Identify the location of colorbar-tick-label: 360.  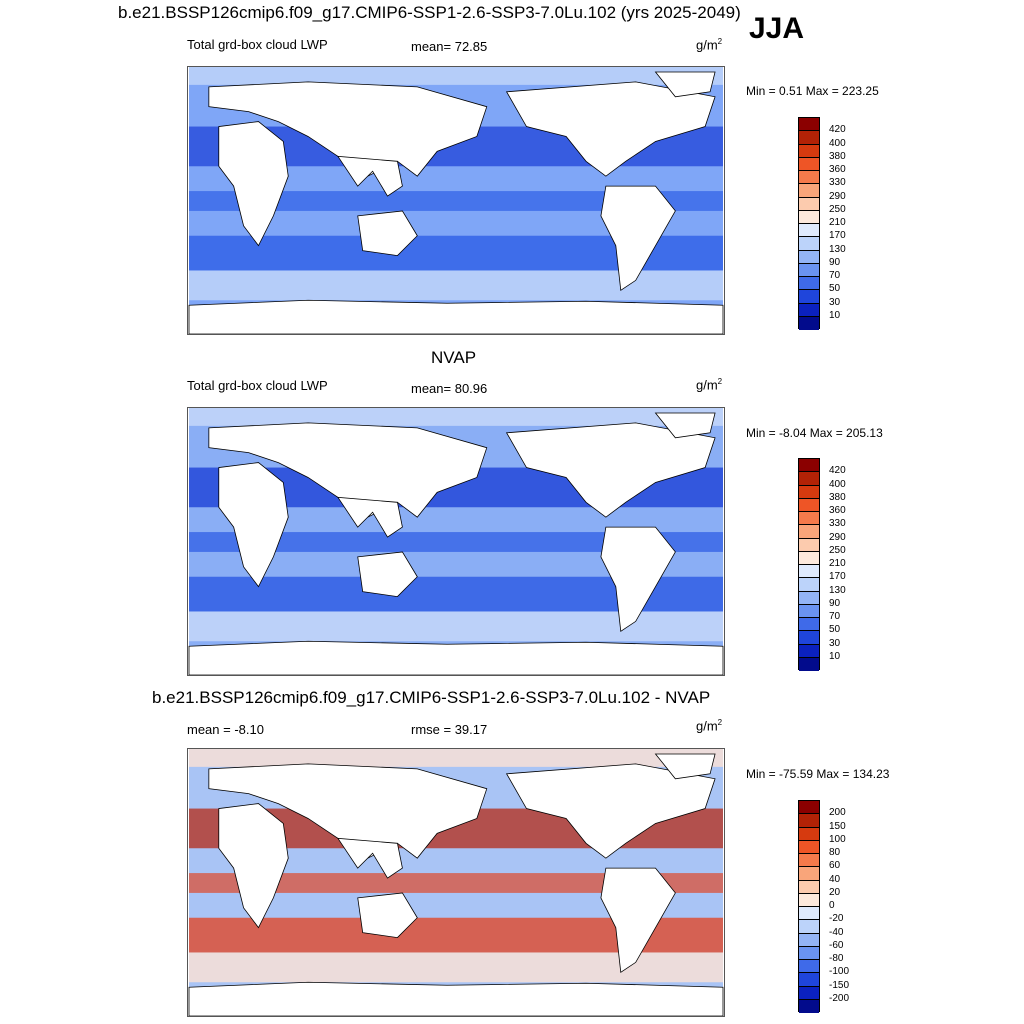
(837, 169).